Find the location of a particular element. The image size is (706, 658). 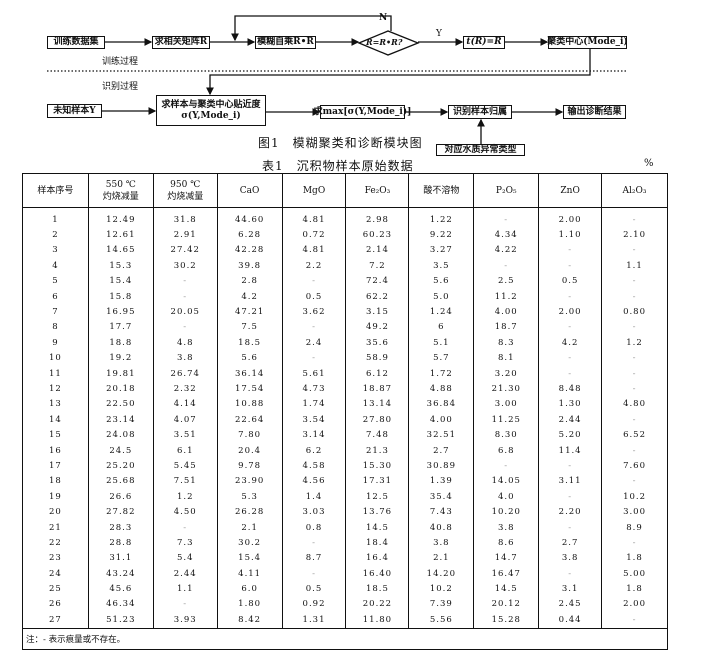

value-cell: 3.20 is located at coordinates (506, 373).